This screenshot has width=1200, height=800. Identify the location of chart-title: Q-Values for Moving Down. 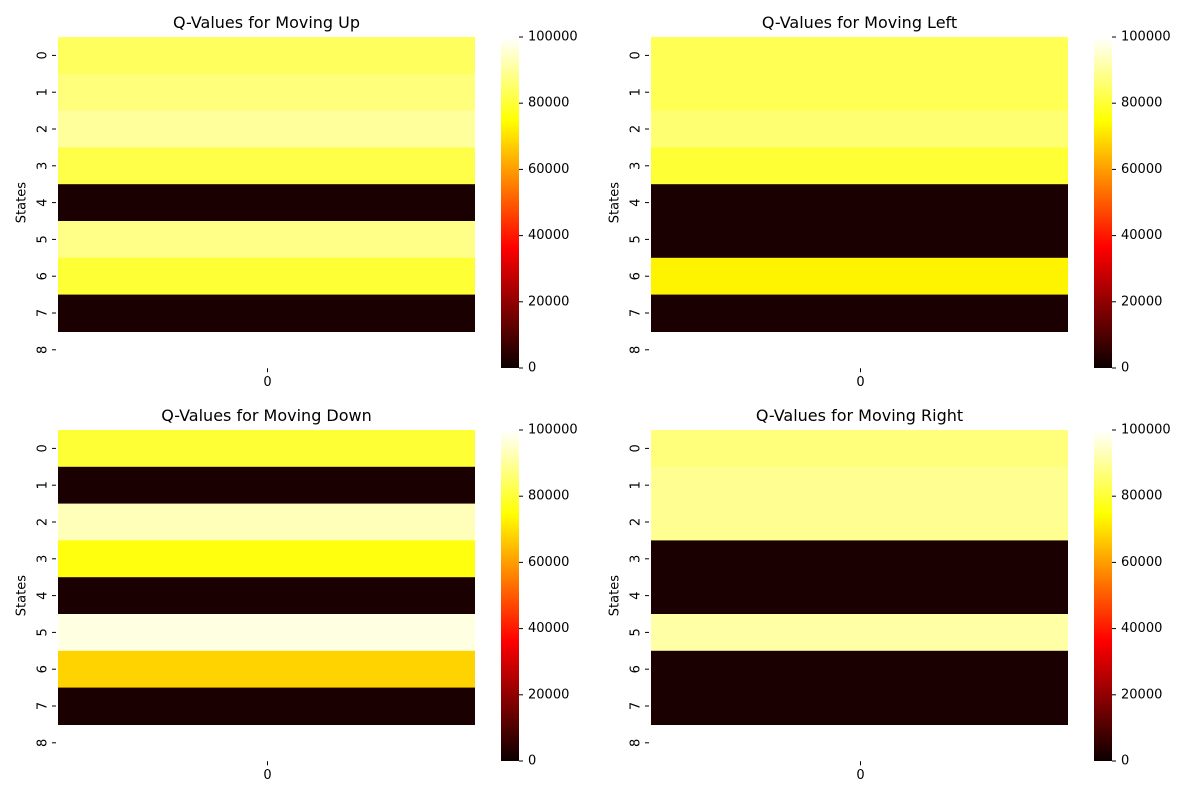
(266, 415).